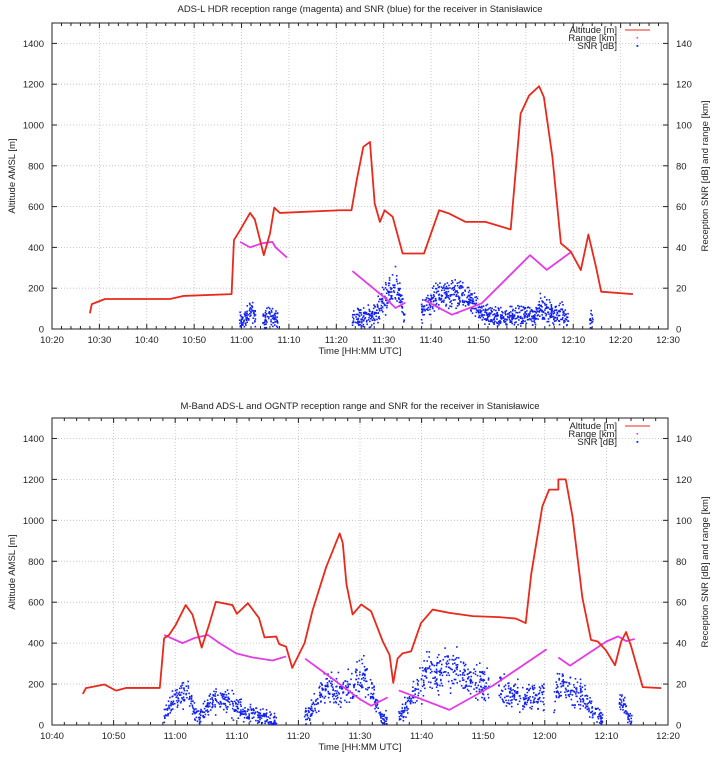  What do you see at coordinates (33, 439) in the screenshot?
I see `y-tick-label: 1400` at bounding box center [33, 439].